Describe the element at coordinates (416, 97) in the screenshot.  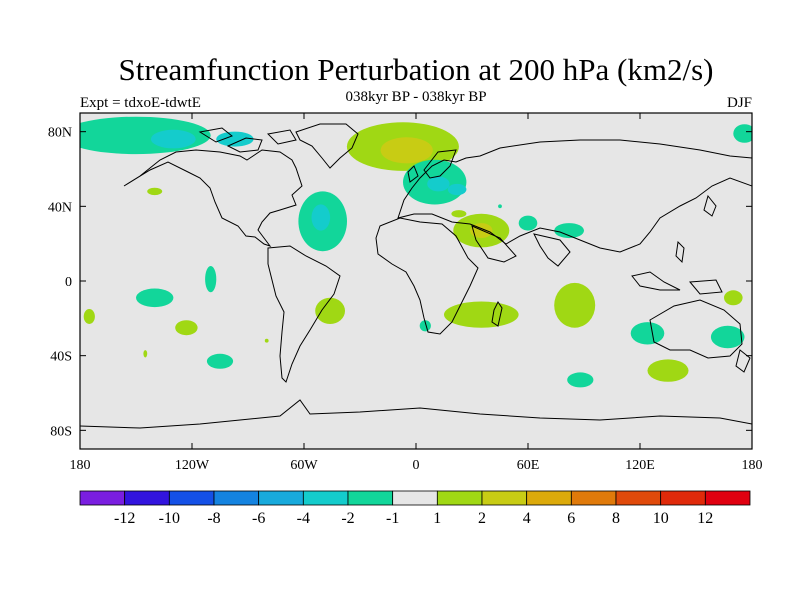
I see `plot-subtitle: 038kyr BP - 038kyr BP` at that location.